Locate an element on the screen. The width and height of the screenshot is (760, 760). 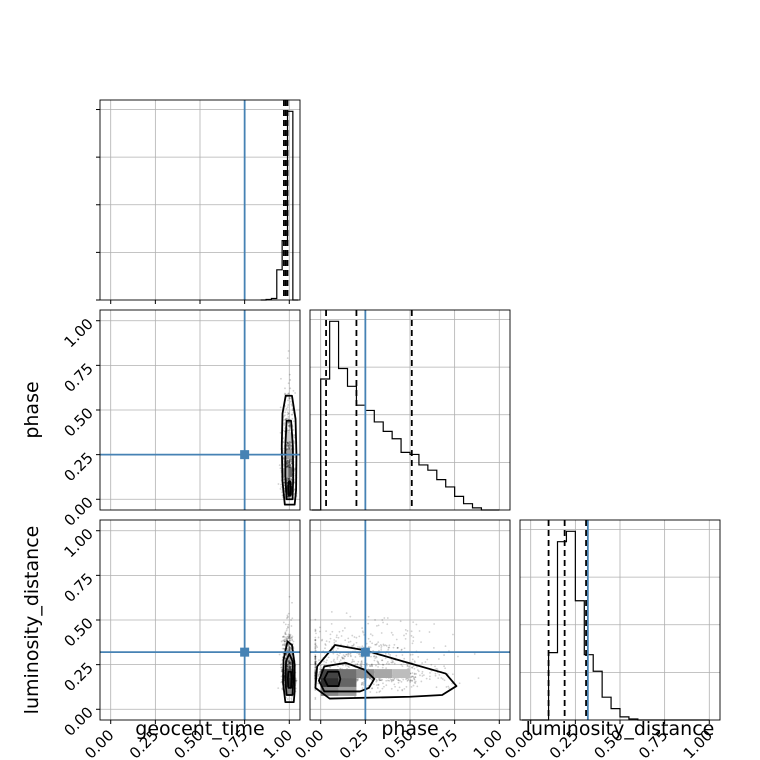
x-tick-label: 0.25 is located at coordinates (354, 743).